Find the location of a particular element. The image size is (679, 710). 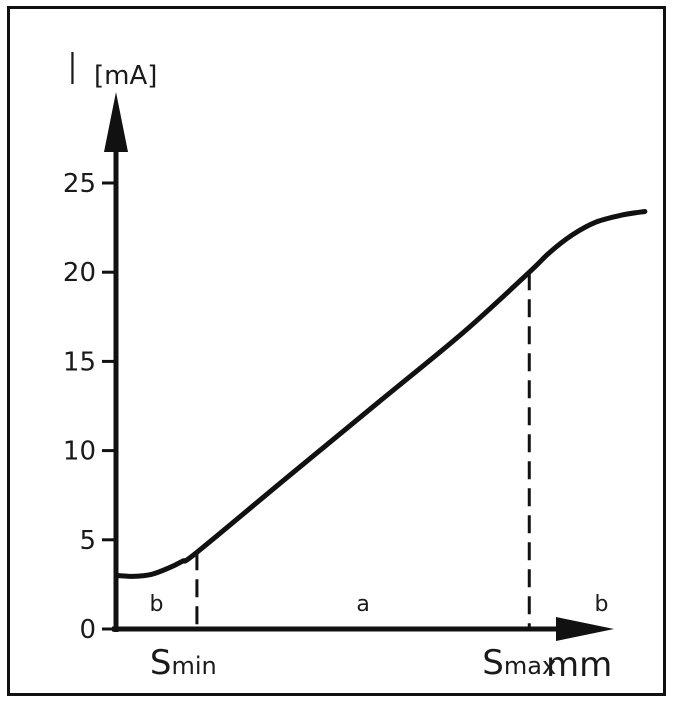

y-axis-unit: [mA] is located at coordinates (125, 76).